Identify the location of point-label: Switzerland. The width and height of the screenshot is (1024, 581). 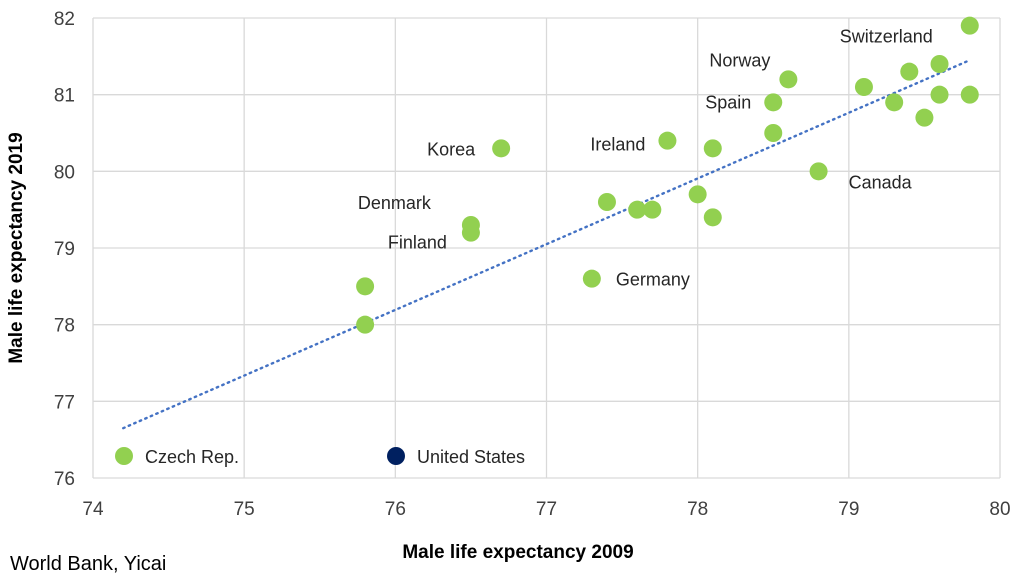
(886, 37).